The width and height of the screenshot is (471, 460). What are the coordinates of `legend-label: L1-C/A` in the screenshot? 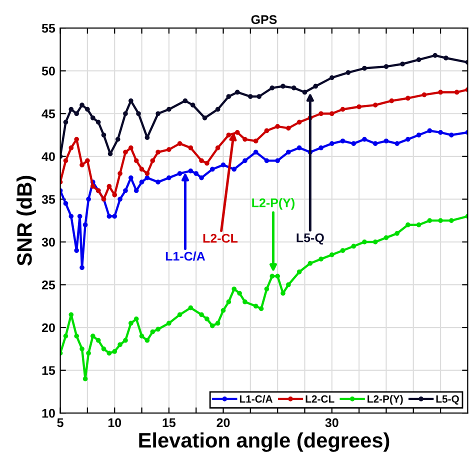 It's located at (256, 399).